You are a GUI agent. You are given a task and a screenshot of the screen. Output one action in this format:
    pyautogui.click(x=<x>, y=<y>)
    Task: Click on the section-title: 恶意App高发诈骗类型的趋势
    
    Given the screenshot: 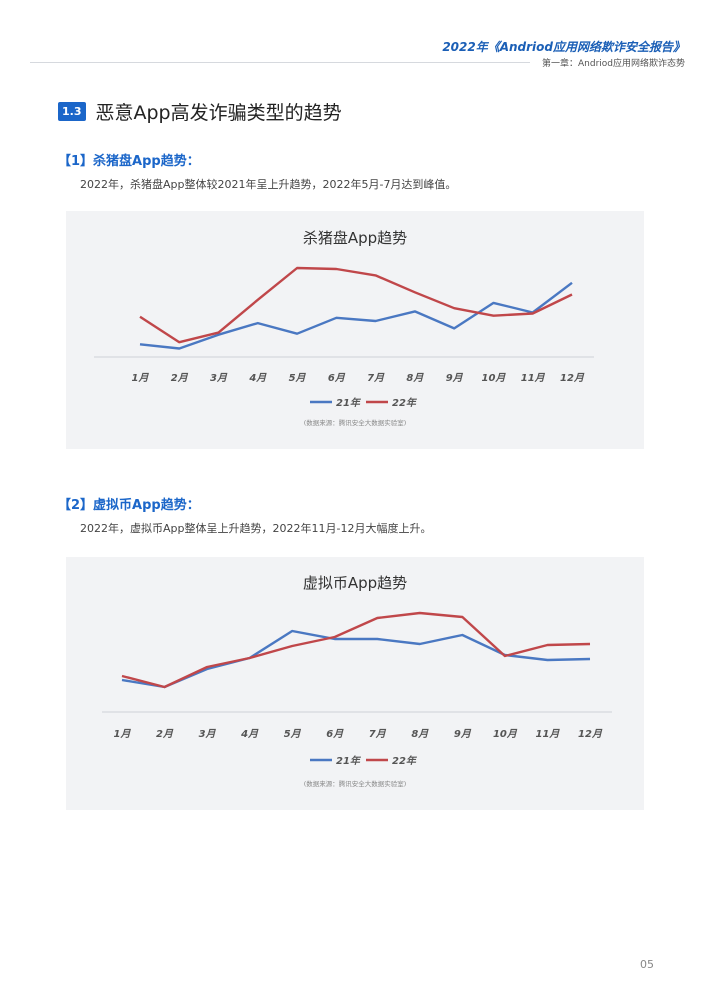 What is the action you would take?
    pyautogui.click(x=218, y=113)
    